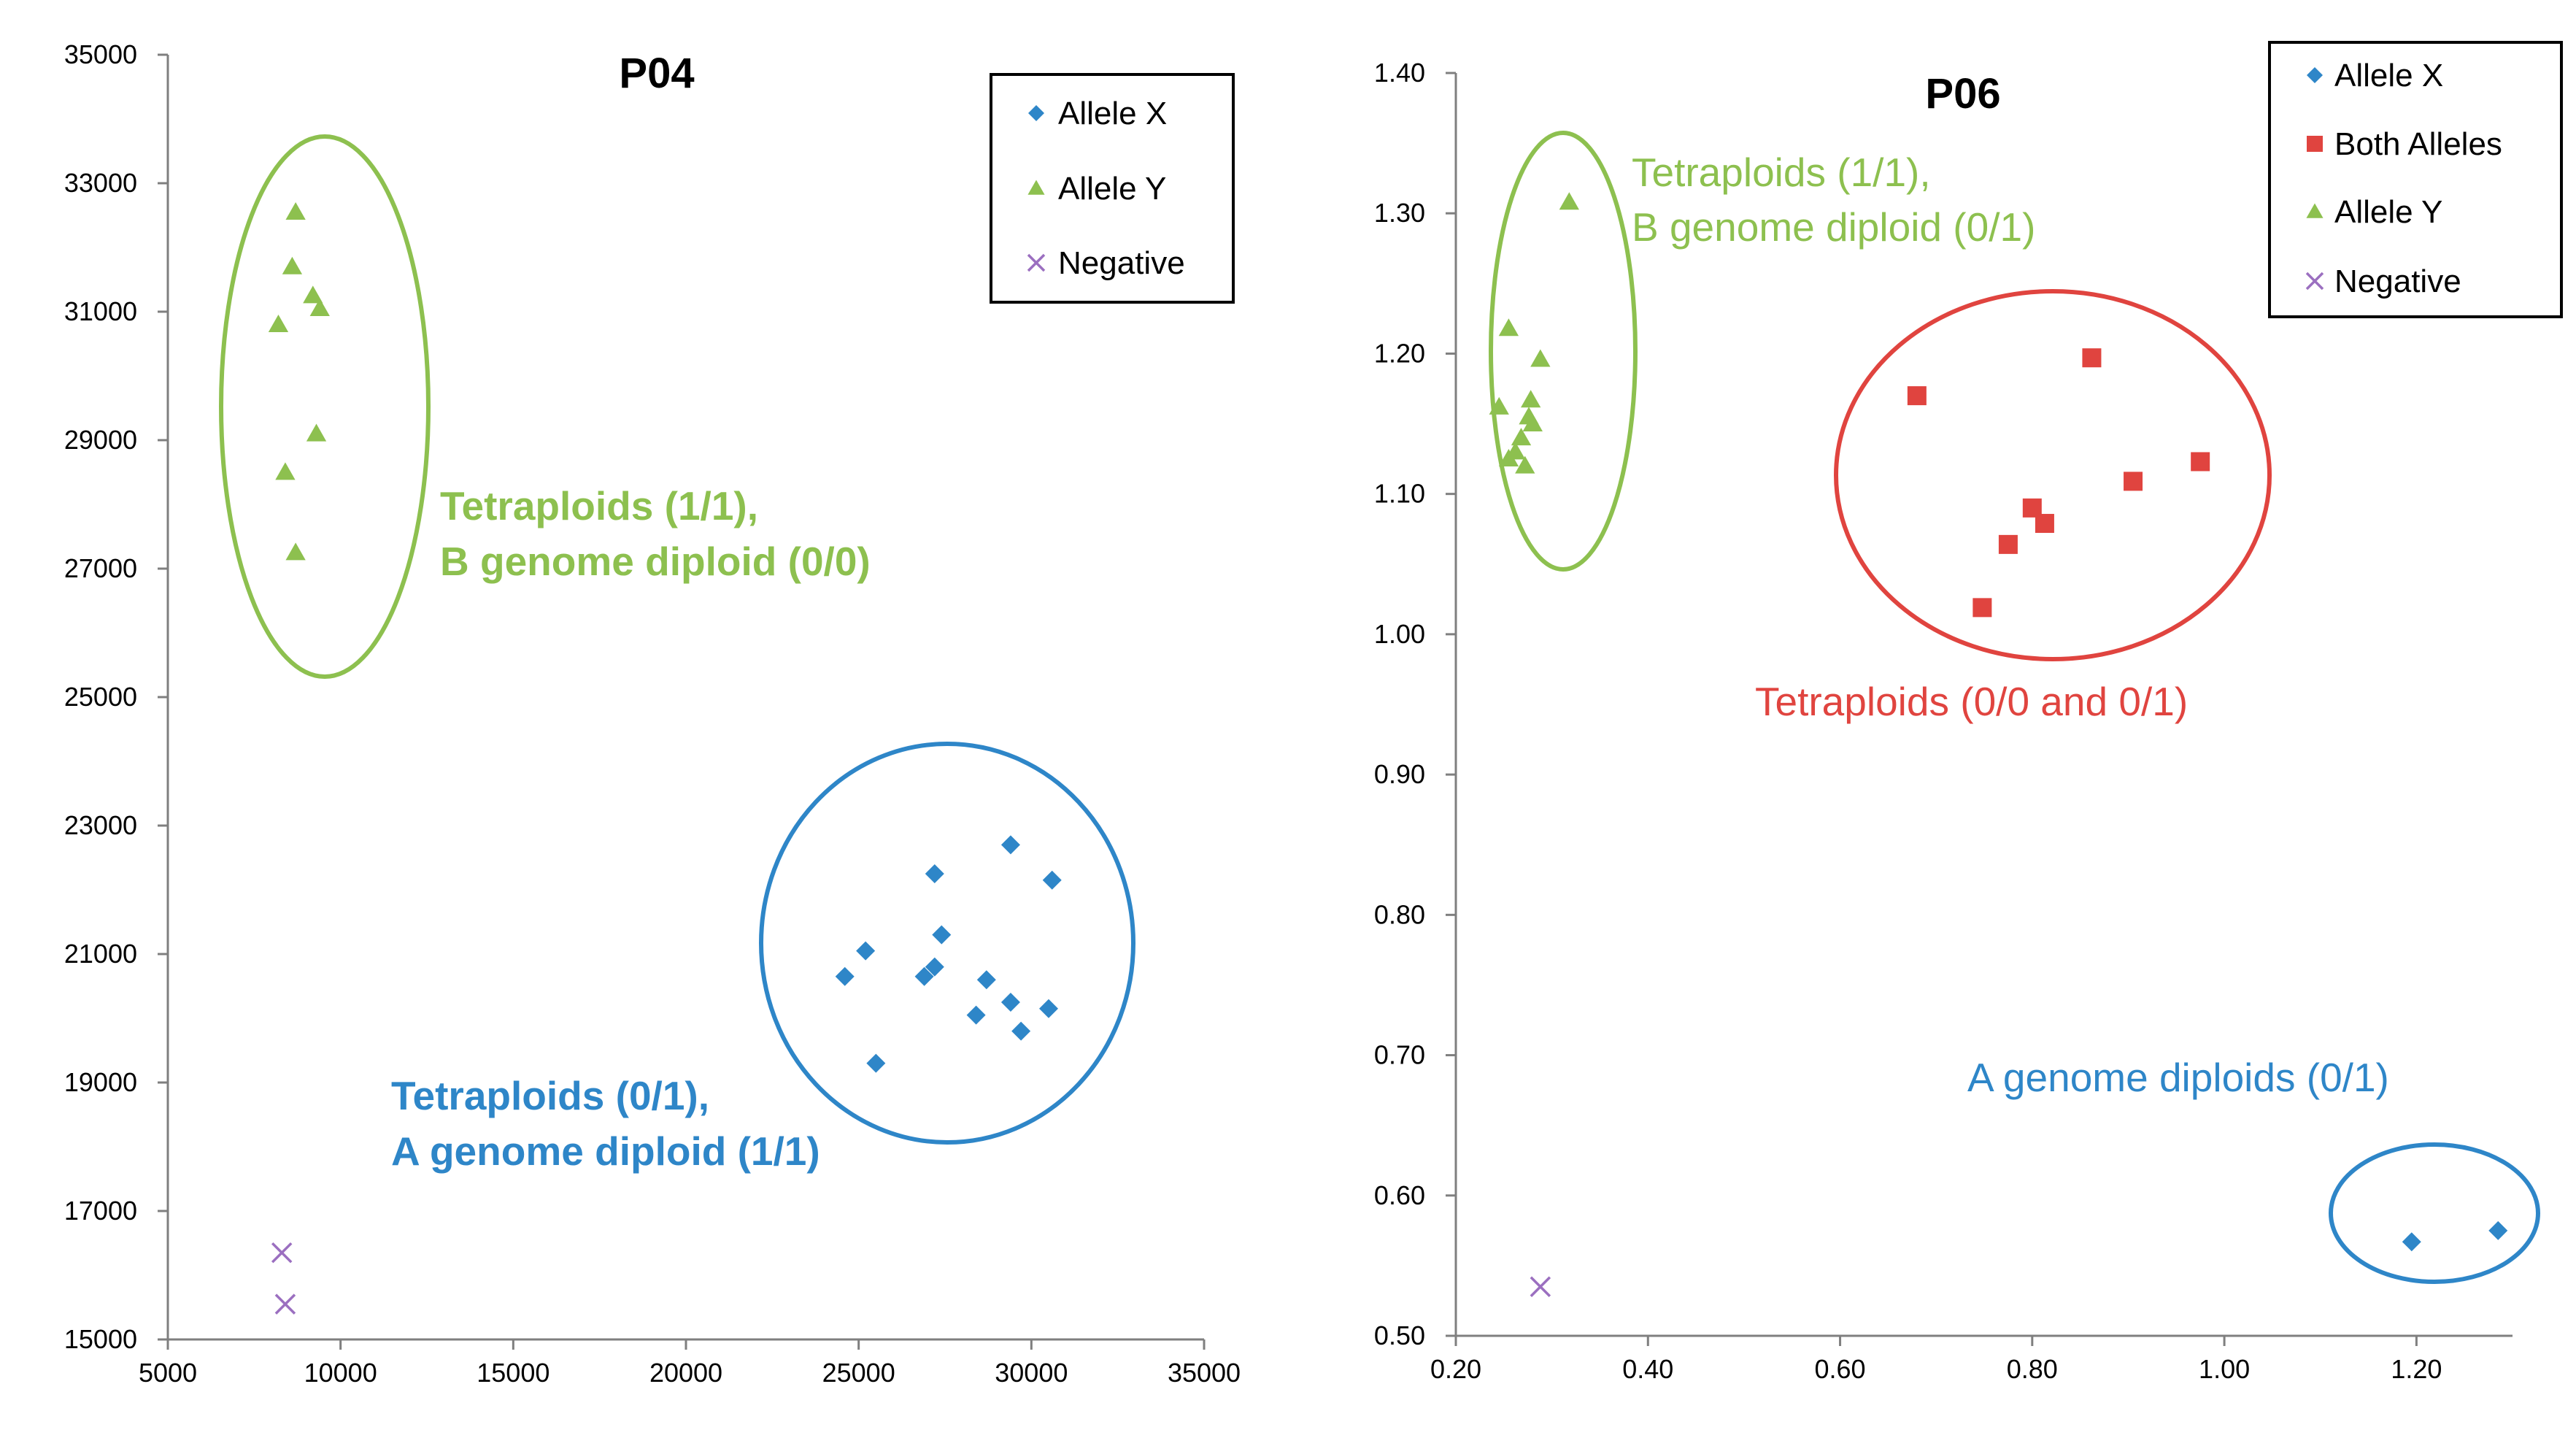  Describe the element at coordinates (1840, 1369) in the screenshot. I see `p06-x-tick-label: 0.60` at that location.